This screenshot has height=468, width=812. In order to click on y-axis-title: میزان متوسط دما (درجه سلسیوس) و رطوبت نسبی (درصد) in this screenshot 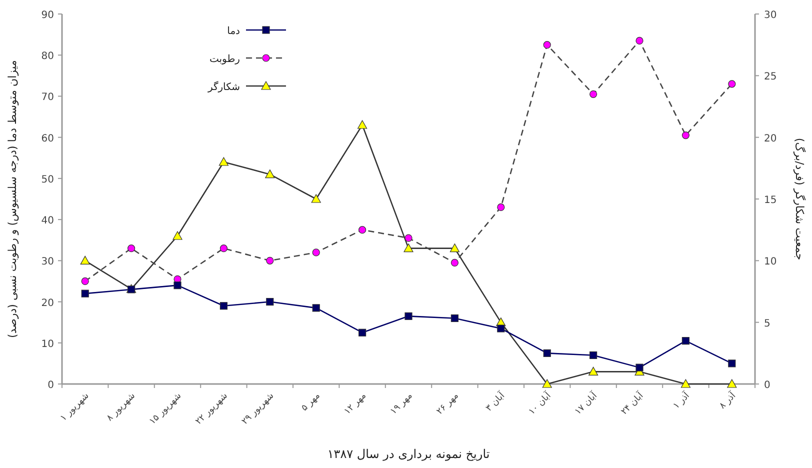, I will do `click(12, 199)`.